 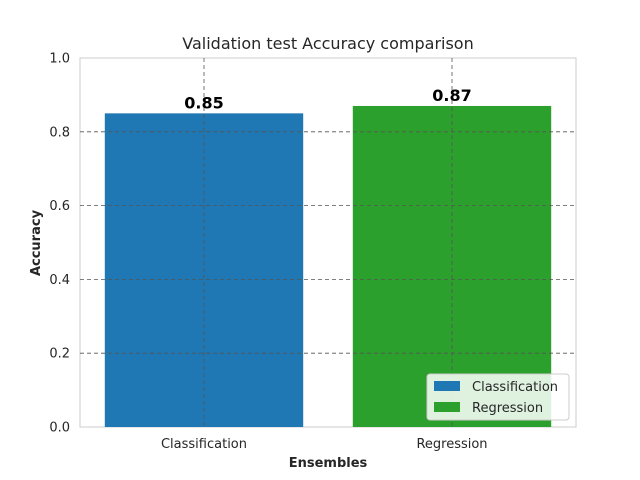 What do you see at coordinates (451, 95) in the screenshot?
I see `data-label-regression: 0.87` at bounding box center [451, 95].